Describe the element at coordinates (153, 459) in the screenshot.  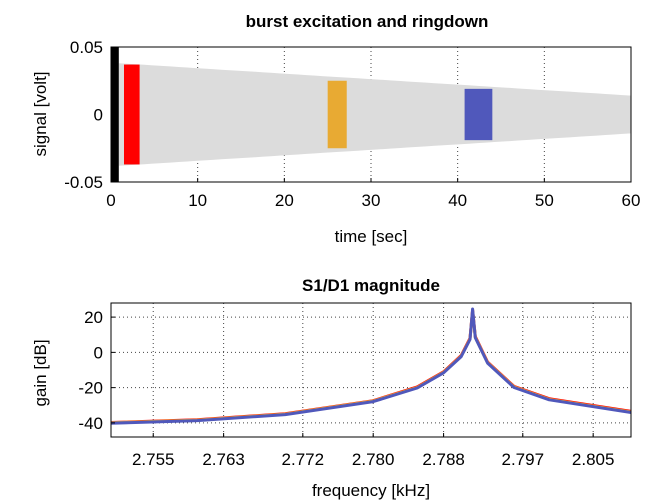
I see `x-tick-label: 2.755` at that location.